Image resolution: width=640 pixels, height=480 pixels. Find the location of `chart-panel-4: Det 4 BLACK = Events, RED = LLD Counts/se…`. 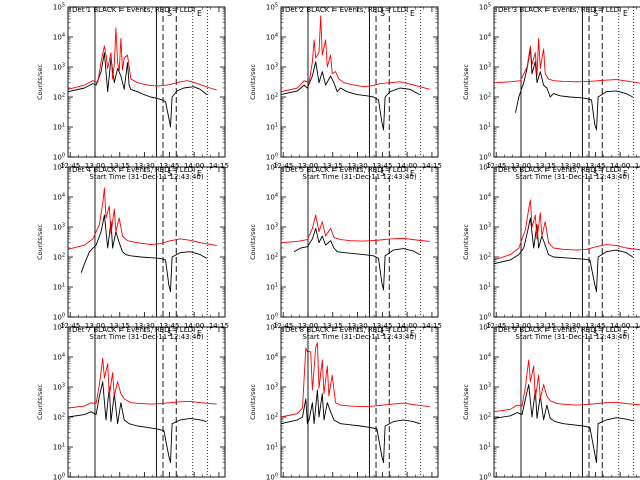

chart-panel-4: Det 4 BLACK = Events, RED = LLD Counts/se… is located at coordinates (132, 252).